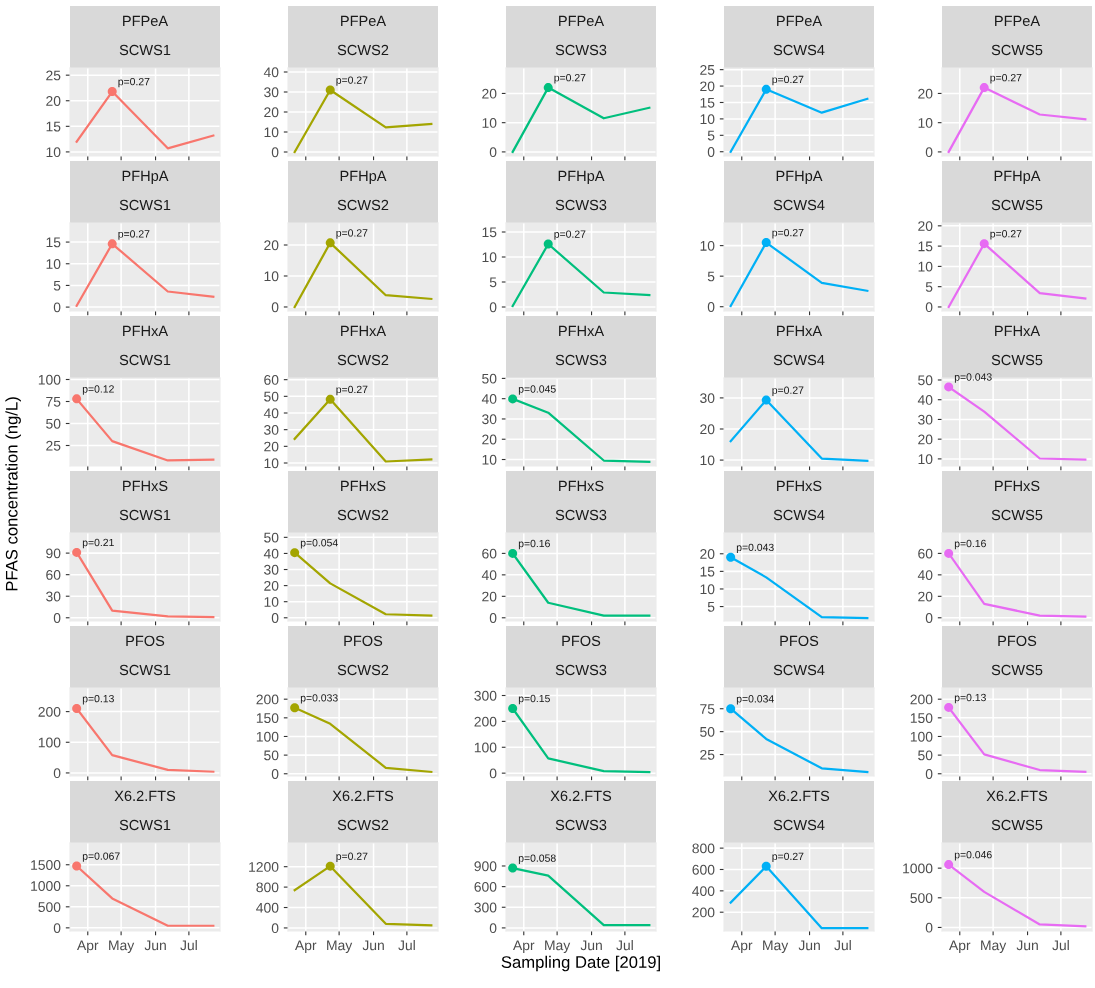 Image resolution: width=1095 pixels, height=988 pixels. Describe the element at coordinates (319, 699) in the screenshot. I see `annotation: p=0.033` at that location.